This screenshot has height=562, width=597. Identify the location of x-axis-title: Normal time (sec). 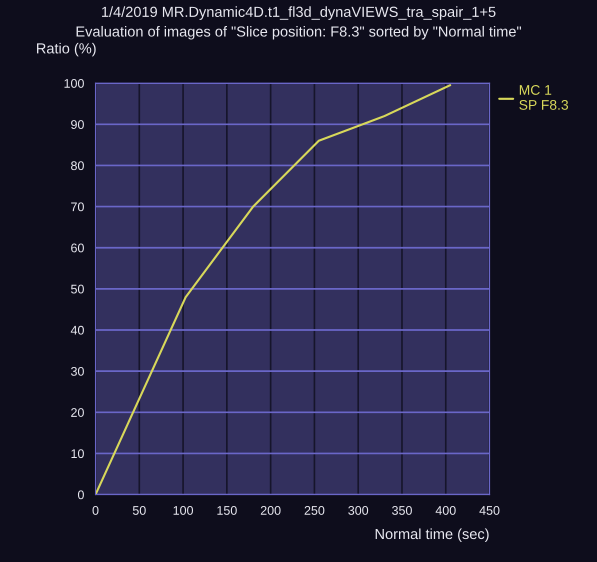
(432, 535).